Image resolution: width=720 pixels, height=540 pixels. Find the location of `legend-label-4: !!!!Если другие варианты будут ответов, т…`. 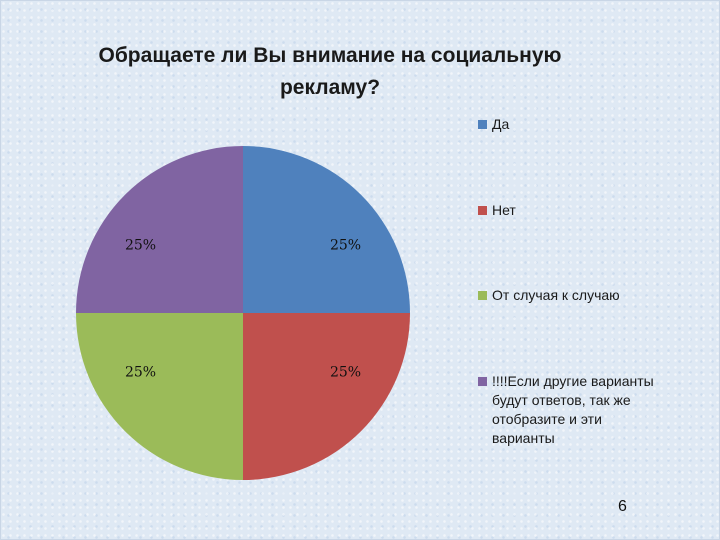

legend-label-4: !!!!Если другие варианты будут ответов, т… is located at coordinates (597, 410).